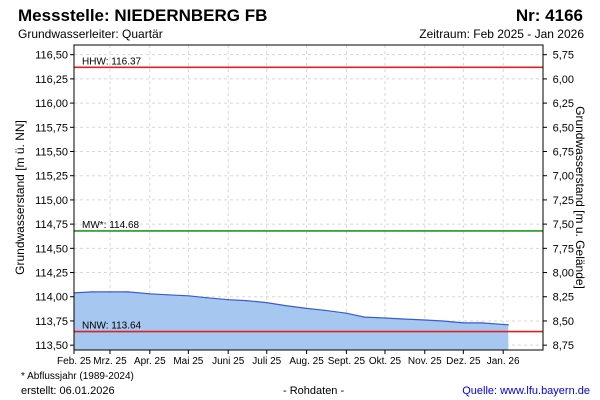  Describe the element at coordinates (112, 326) in the screenshot. I see `nnw-label: NNW: 113.64` at that location.